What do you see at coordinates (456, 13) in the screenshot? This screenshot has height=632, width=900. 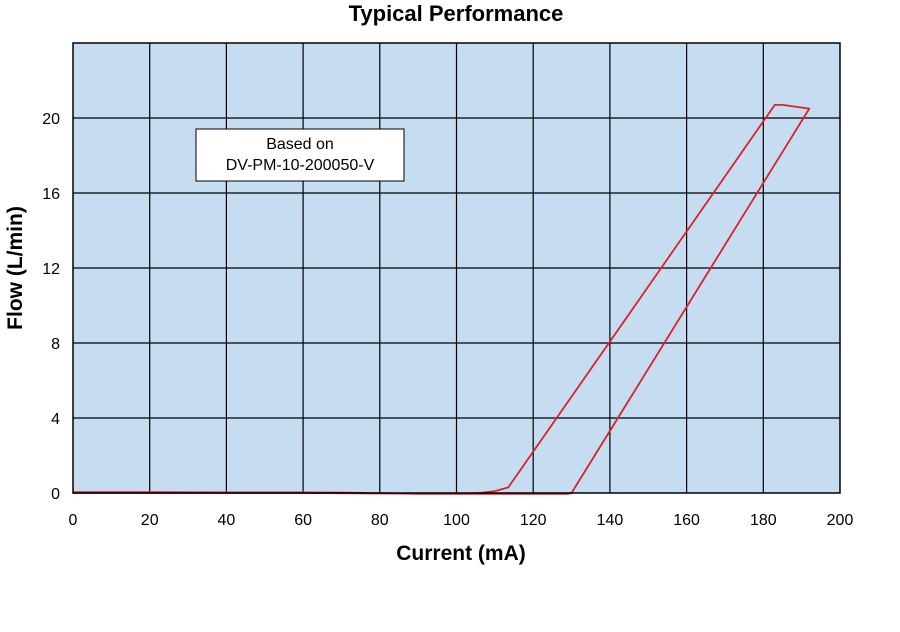 I see `chart-title: Typical Performance` at bounding box center [456, 13].